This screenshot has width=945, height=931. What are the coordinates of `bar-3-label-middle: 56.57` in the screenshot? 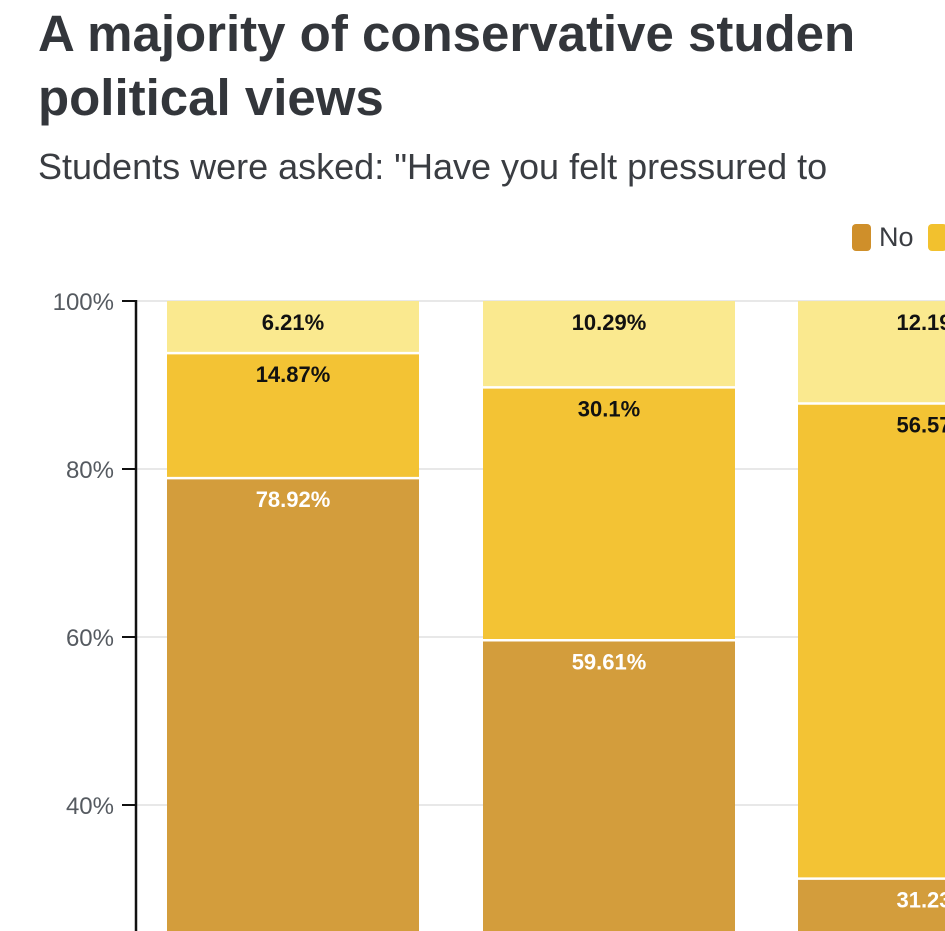 It's located at (920, 424).